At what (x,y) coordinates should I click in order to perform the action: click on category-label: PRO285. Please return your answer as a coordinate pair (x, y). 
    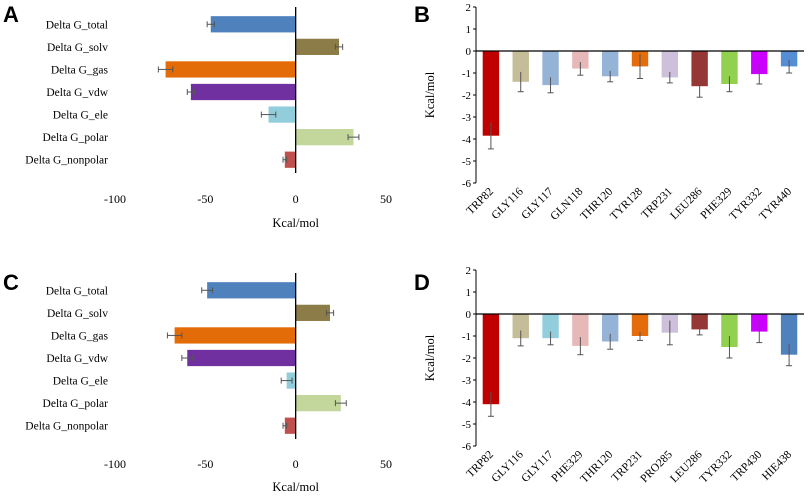
    Looking at the image, I should click on (656, 466).